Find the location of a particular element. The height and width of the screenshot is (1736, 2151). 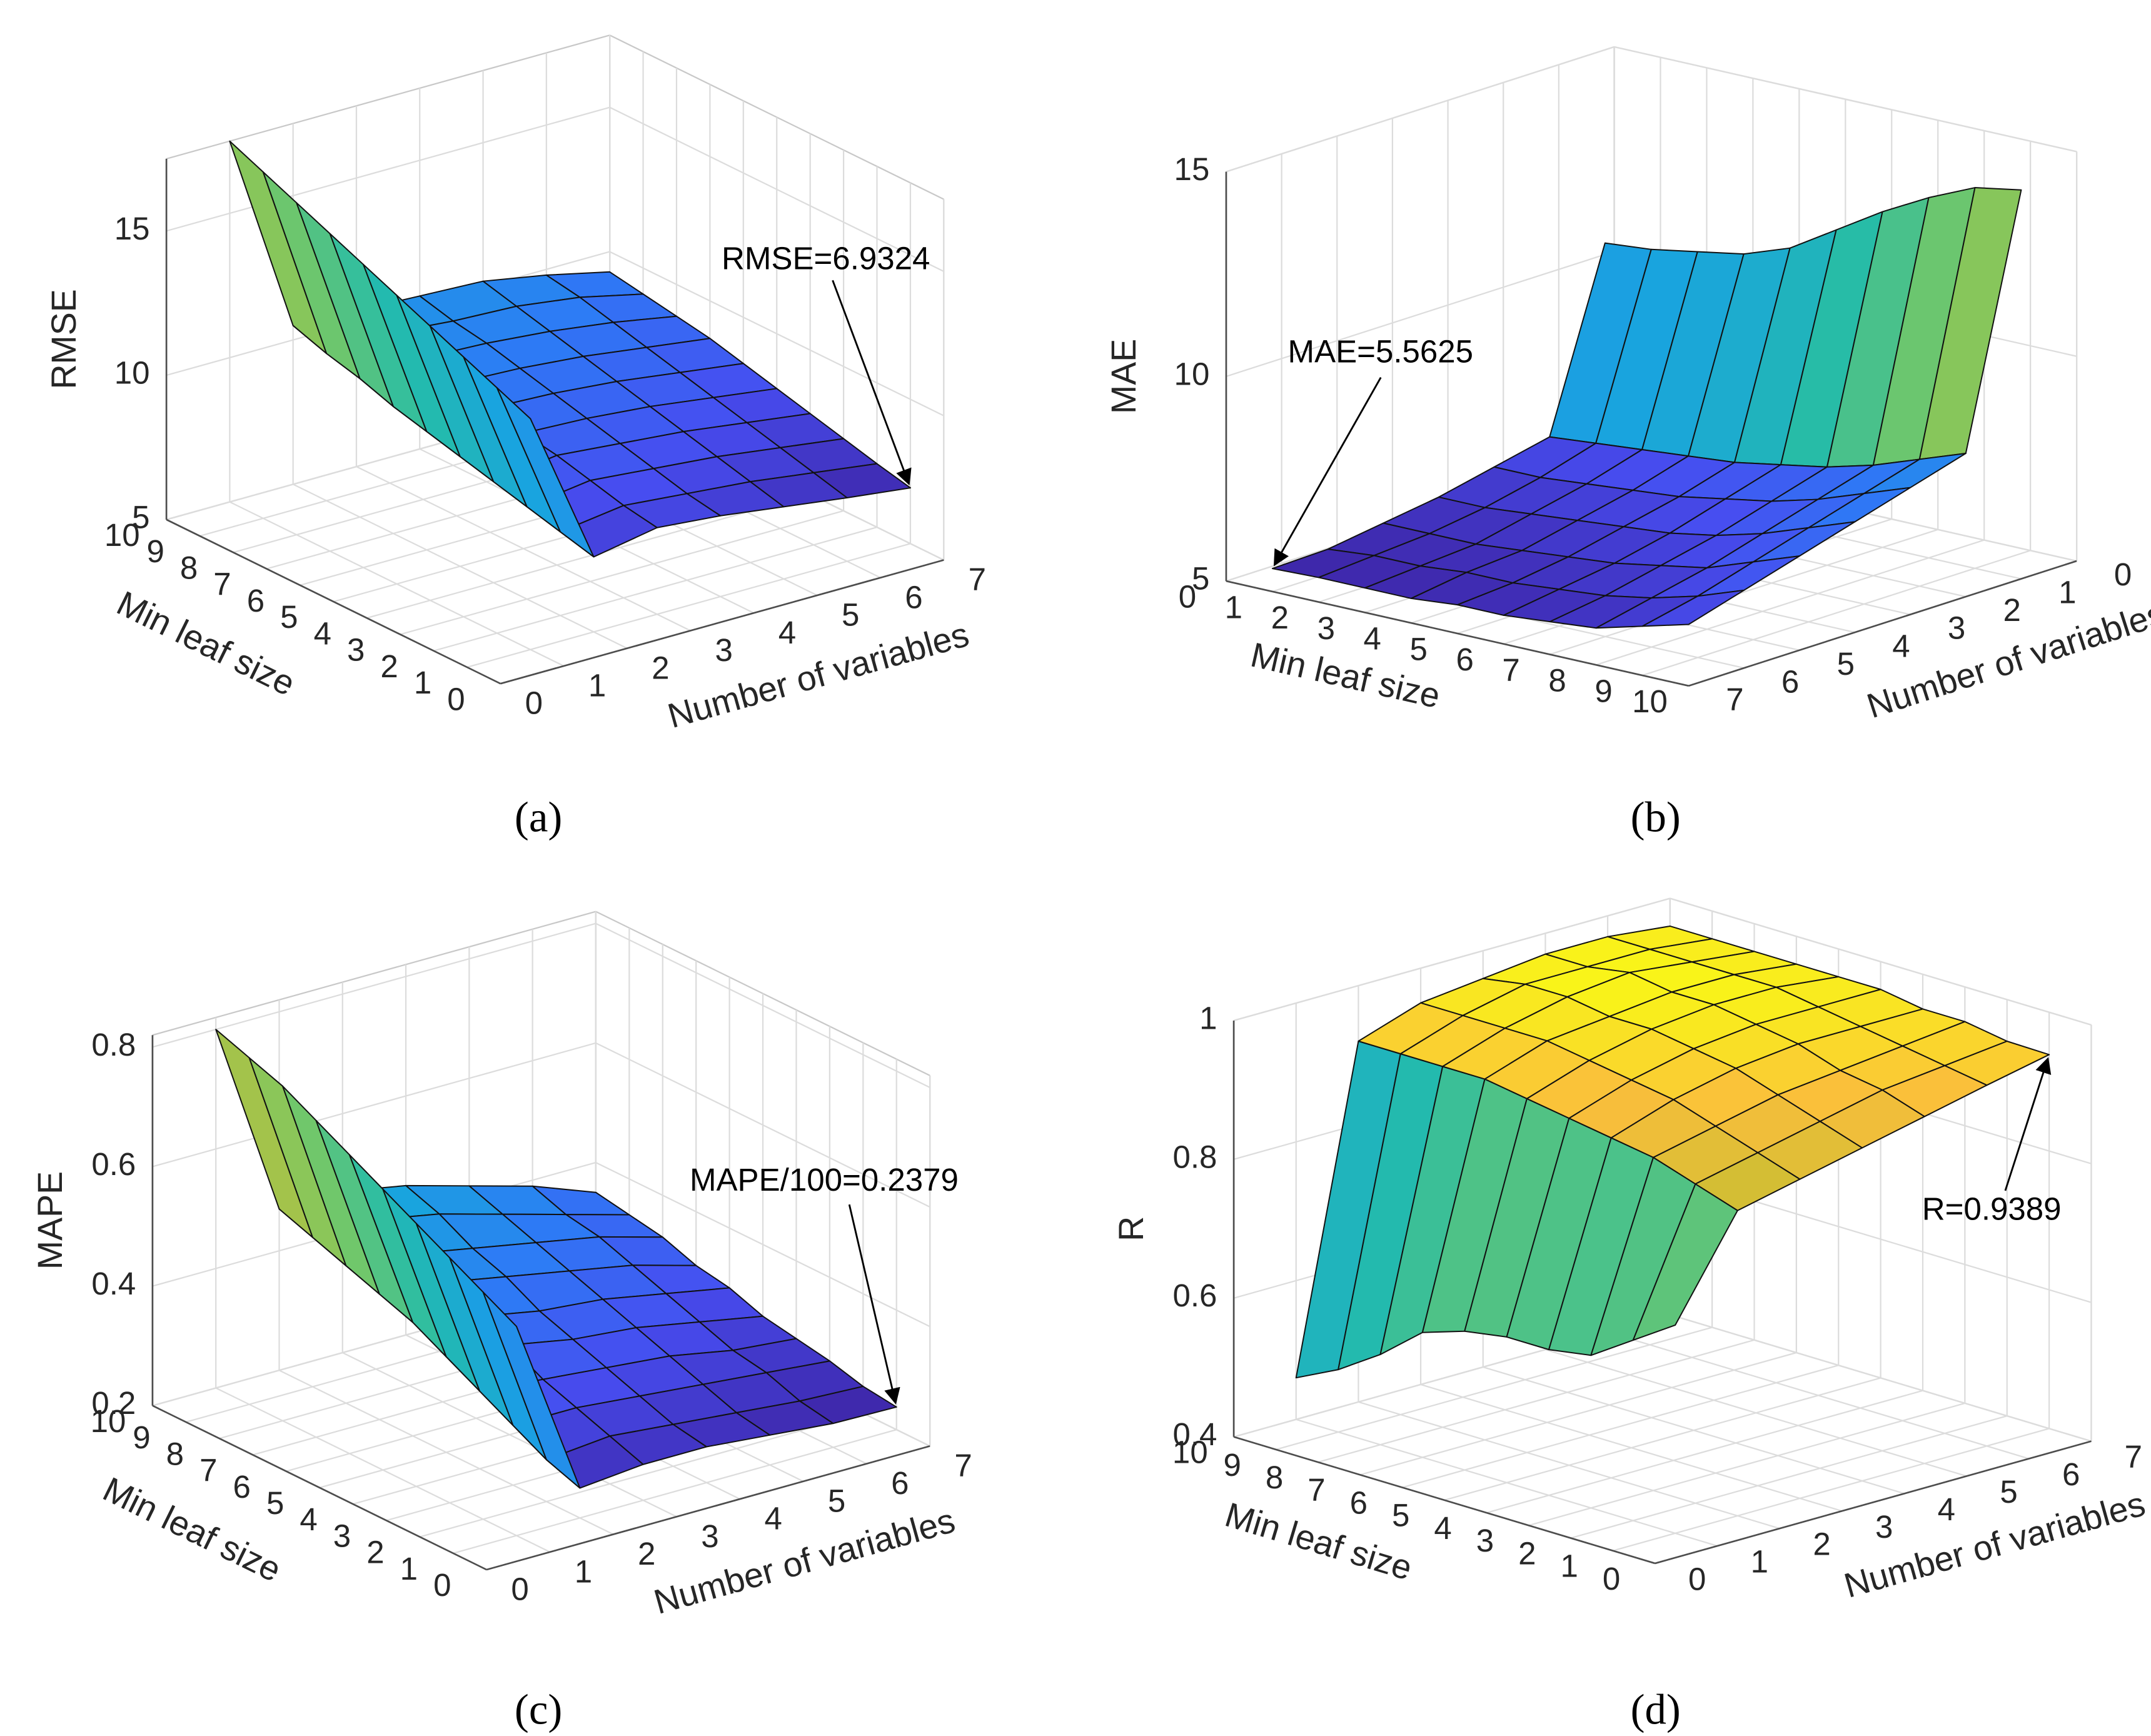

annotation-text: MAPE/100=0.2379 is located at coordinates (824, 1180).